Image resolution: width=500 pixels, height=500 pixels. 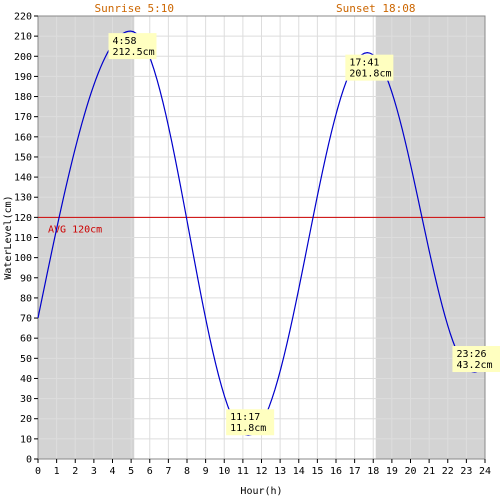 I want to click on x-tick-label: 20, so click(x=410, y=471).